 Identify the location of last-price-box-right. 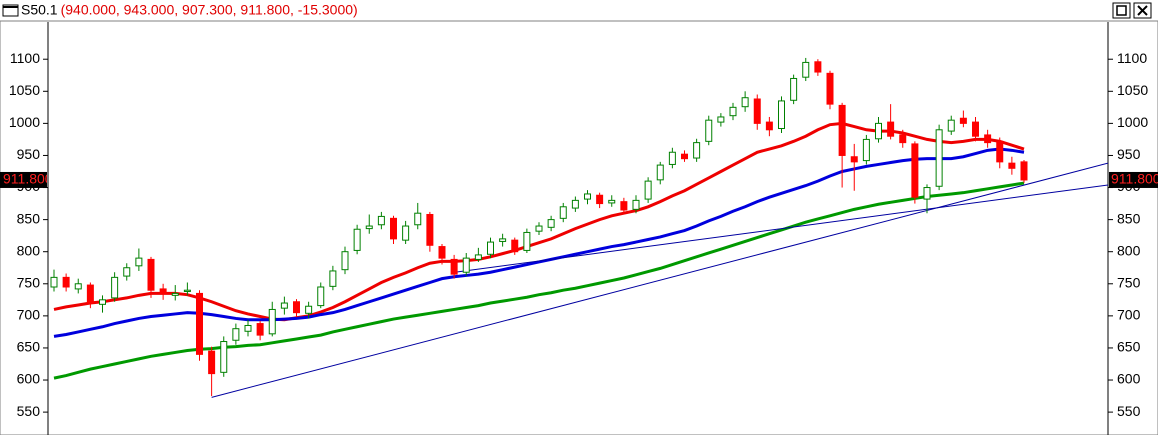
(1133, 179).